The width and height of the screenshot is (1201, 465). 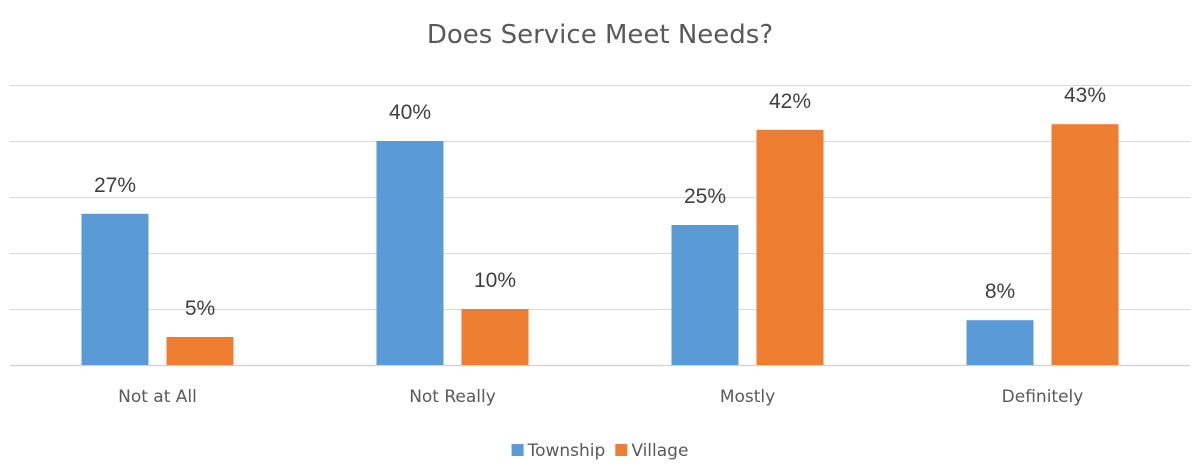 What do you see at coordinates (1085, 95) in the screenshot?
I see `data-label: 43%` at bounding box center [1085, 95].